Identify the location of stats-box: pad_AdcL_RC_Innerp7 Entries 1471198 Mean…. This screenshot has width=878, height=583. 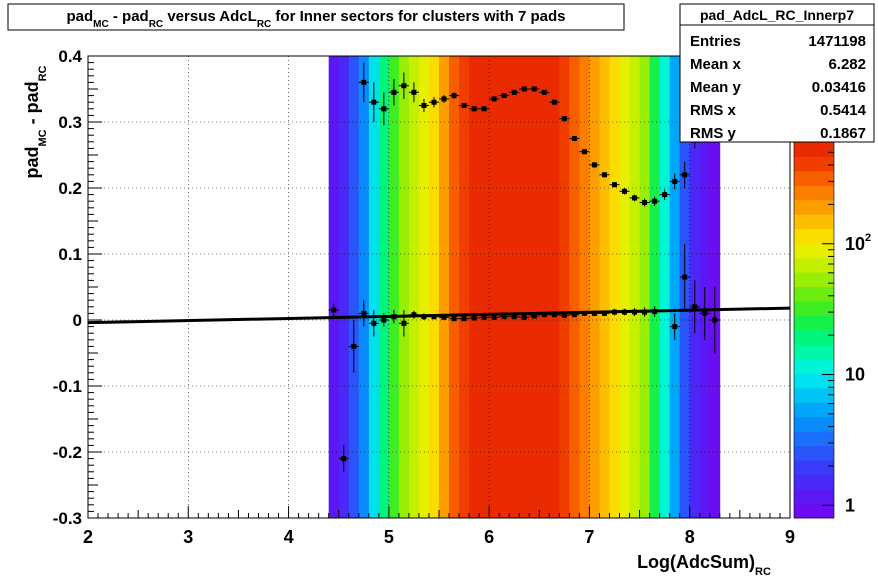
(777, 73).